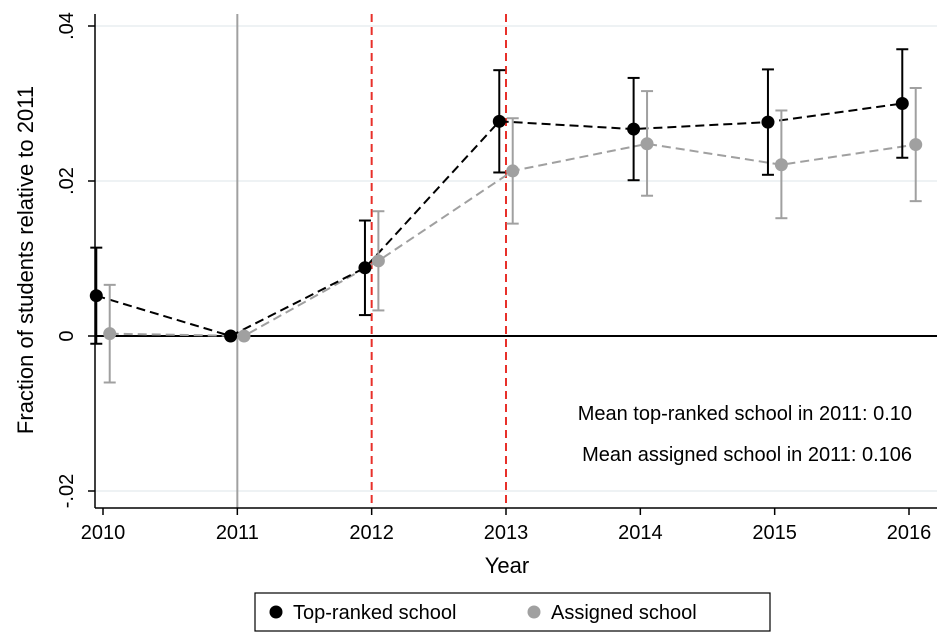 This screenshot has height=635, width=939. Describe the element at coordinates (745, 414) in the screenshot. I see `annotation-top-ranked: Mean top-ranked school in 2011: 0.10` at that location.